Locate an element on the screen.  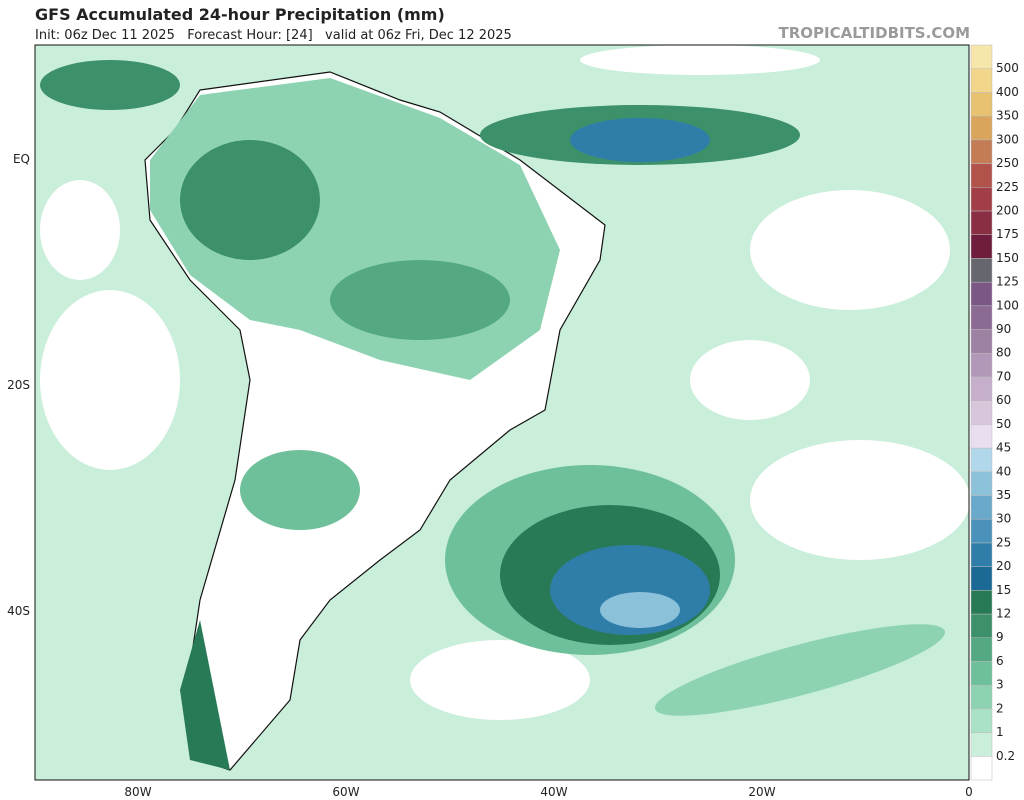
lon-label: 20W is located at coordinates (761, 792).